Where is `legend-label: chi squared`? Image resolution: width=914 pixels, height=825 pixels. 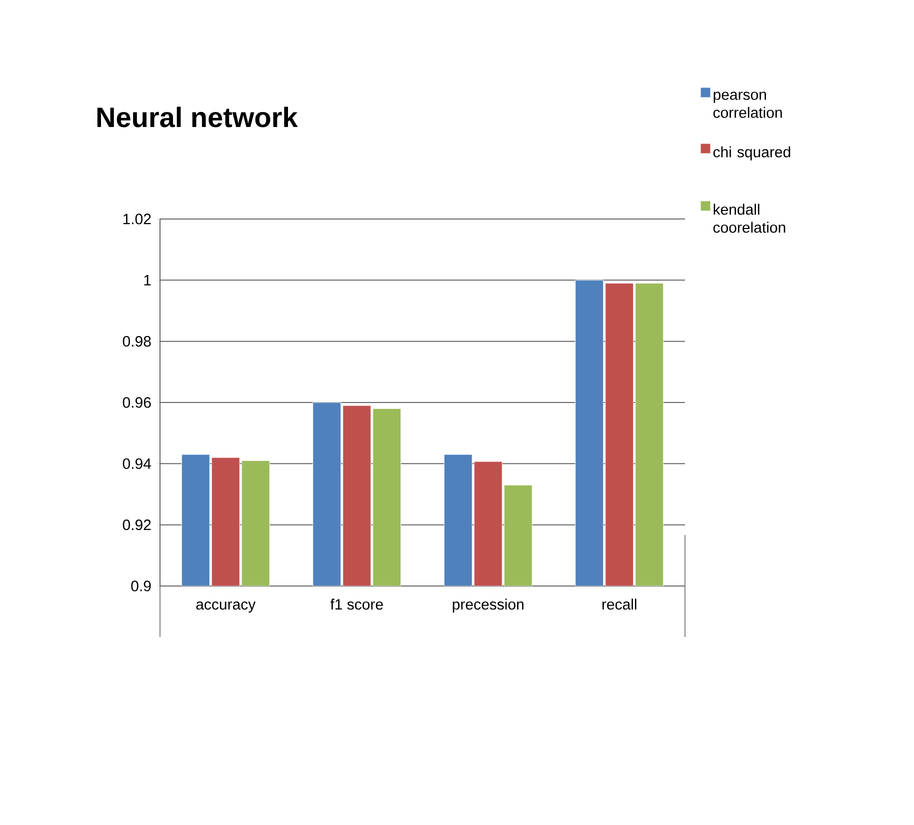 legend-label: chi squared is located at coordinates (751, 153).